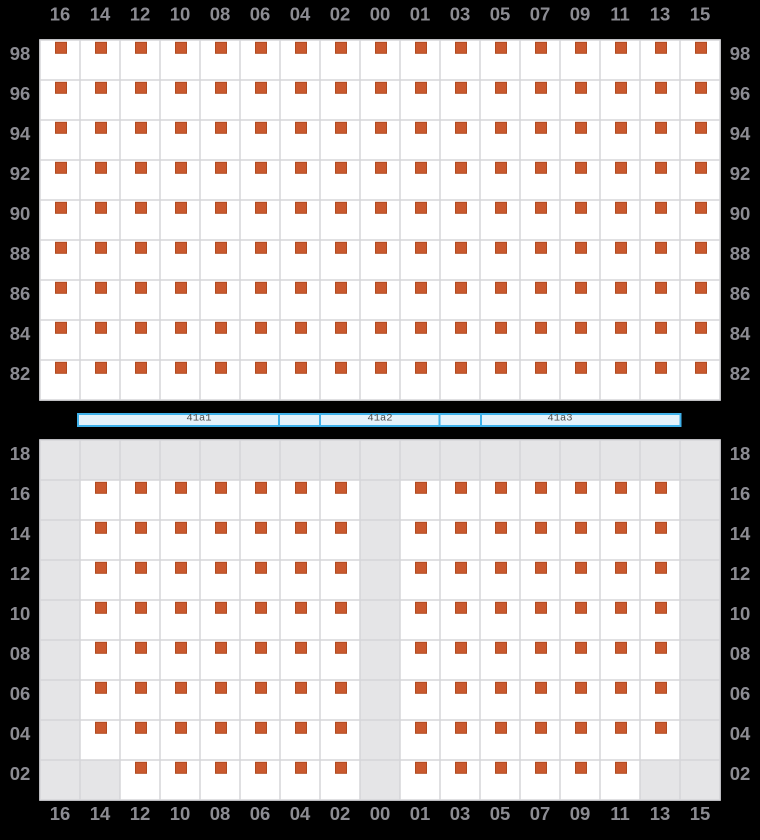 The width and height of the screenshot is (760, 840). I want to click on svg-text: 41a2, so click(379, 419).